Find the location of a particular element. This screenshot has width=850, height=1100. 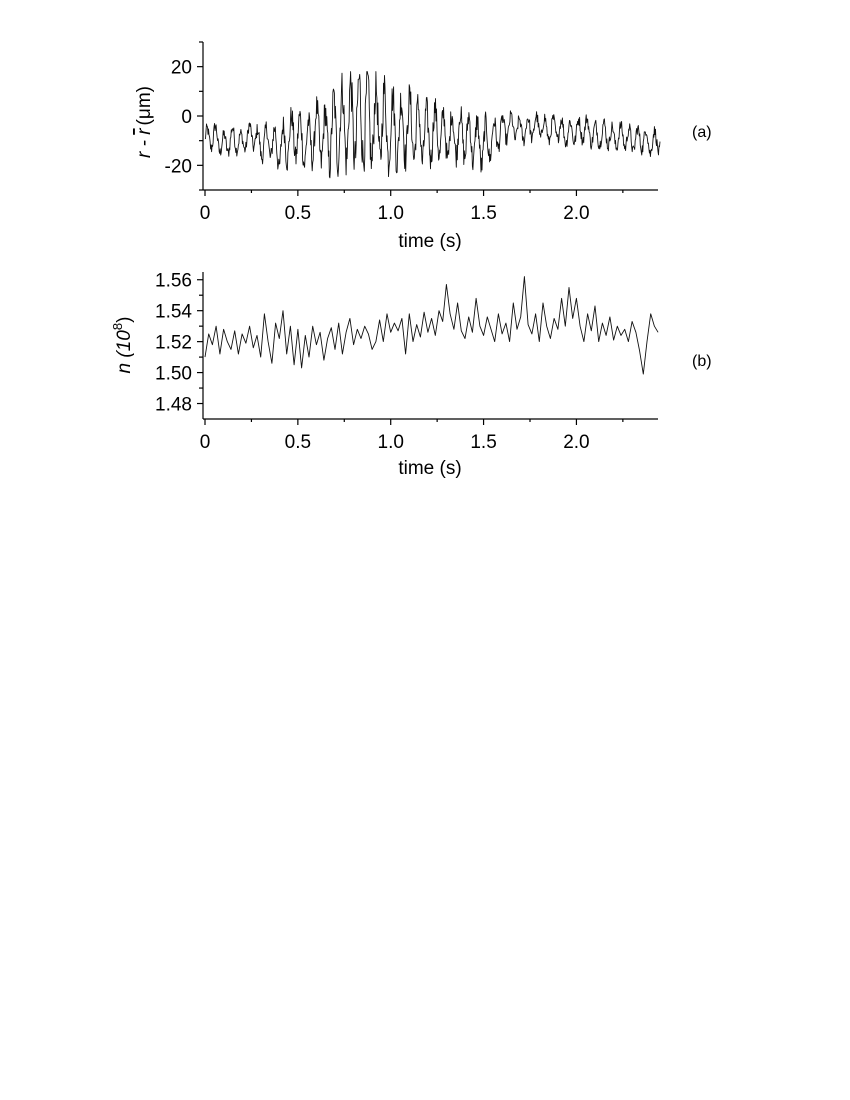

panel-a-y-label-r: r - is located at coordinates (144, 146).